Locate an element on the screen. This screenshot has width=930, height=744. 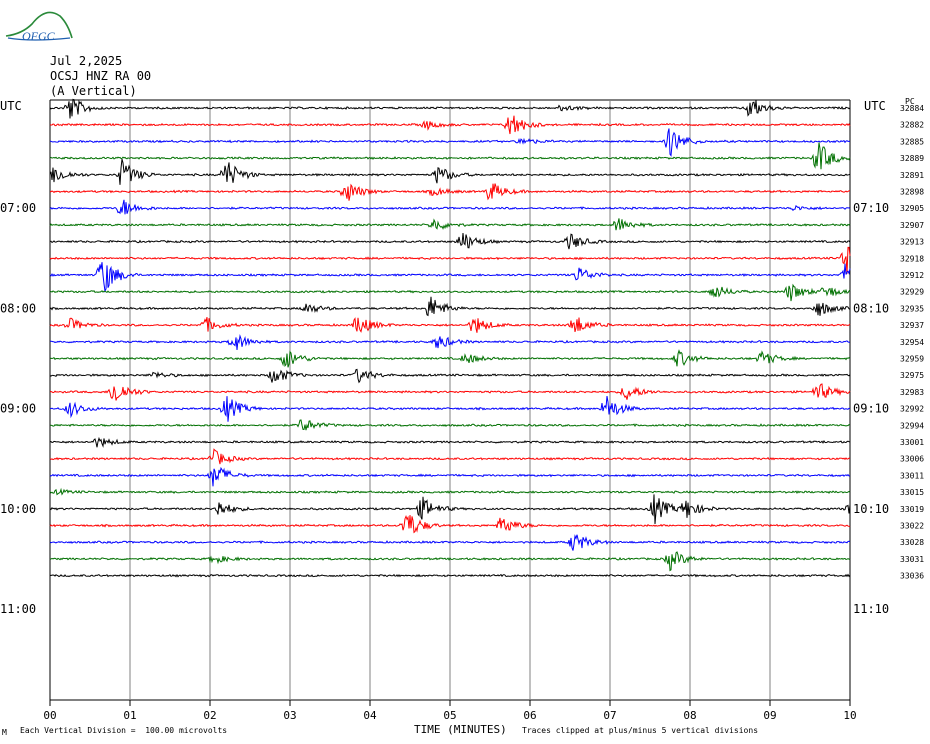
trace-id-label: 33001 is located at coordinates (912, 442).